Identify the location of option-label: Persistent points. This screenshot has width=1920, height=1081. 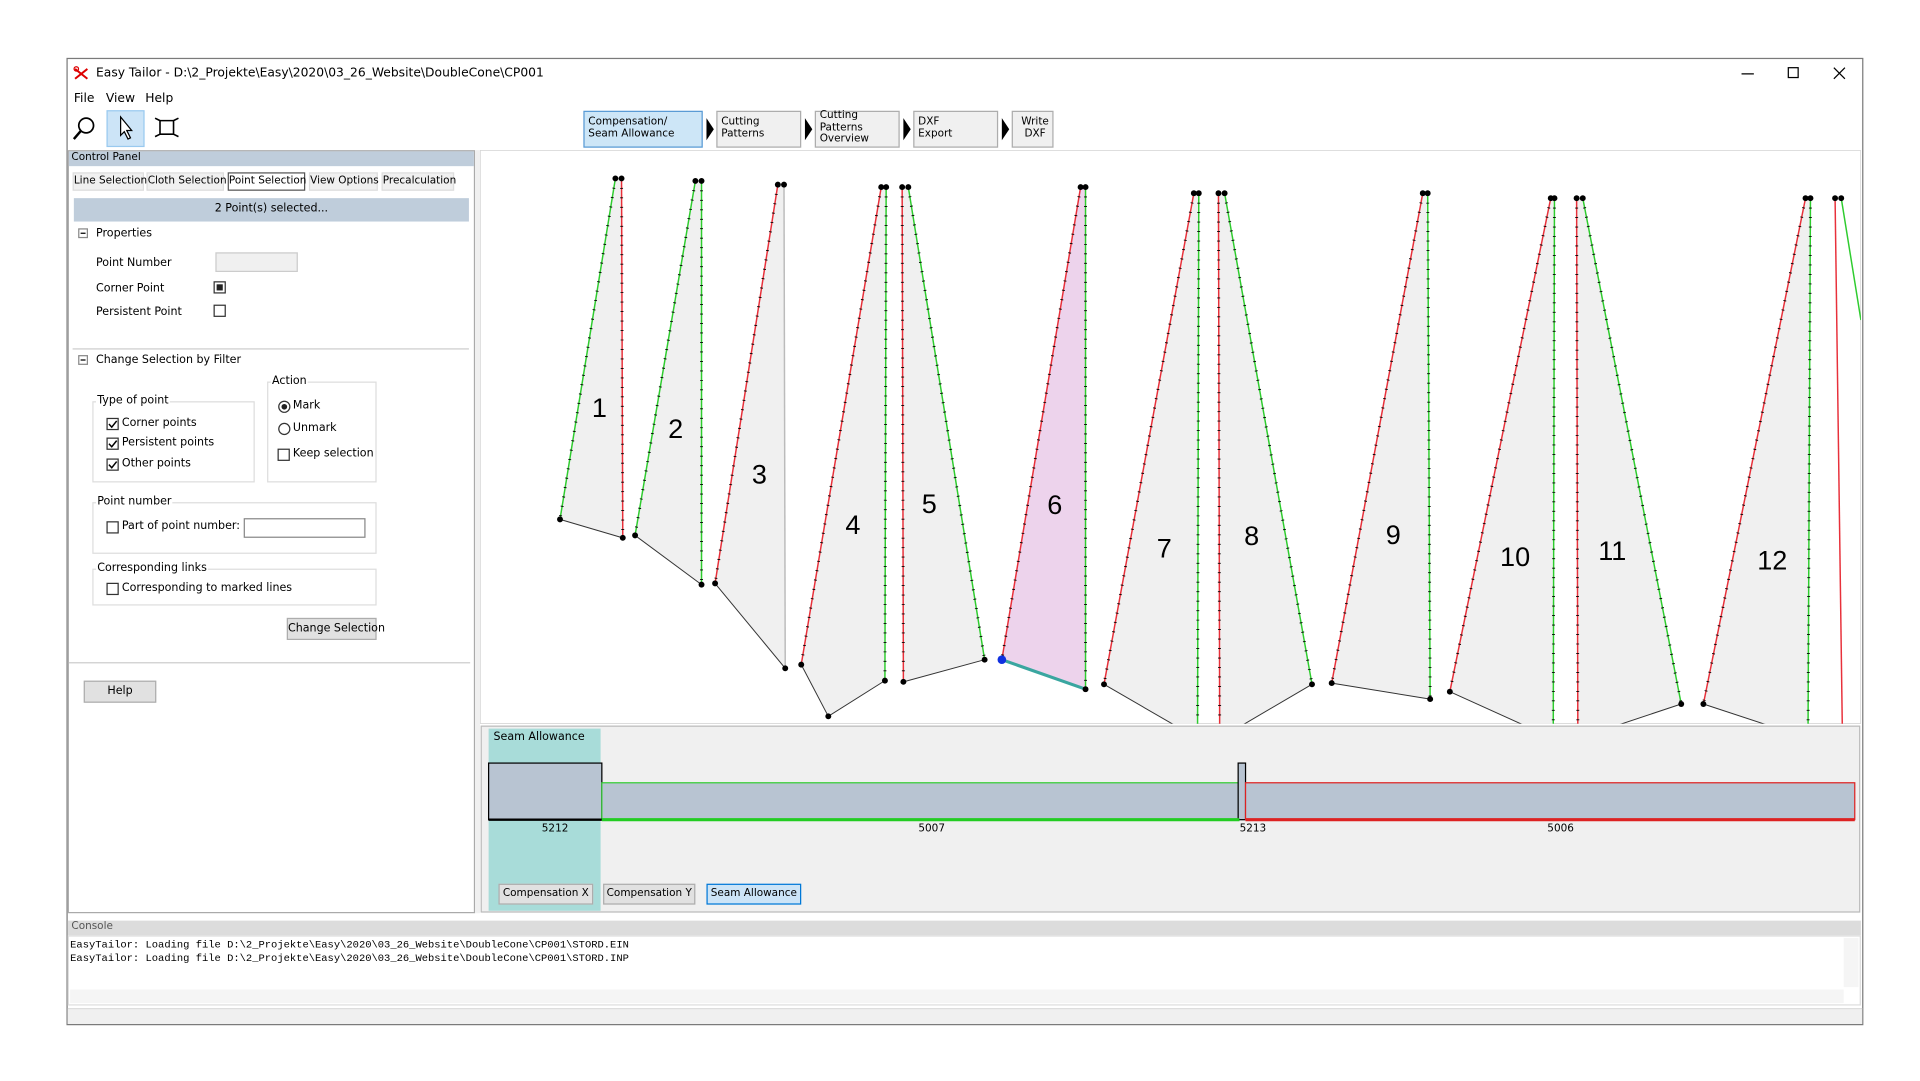
(168, 443).